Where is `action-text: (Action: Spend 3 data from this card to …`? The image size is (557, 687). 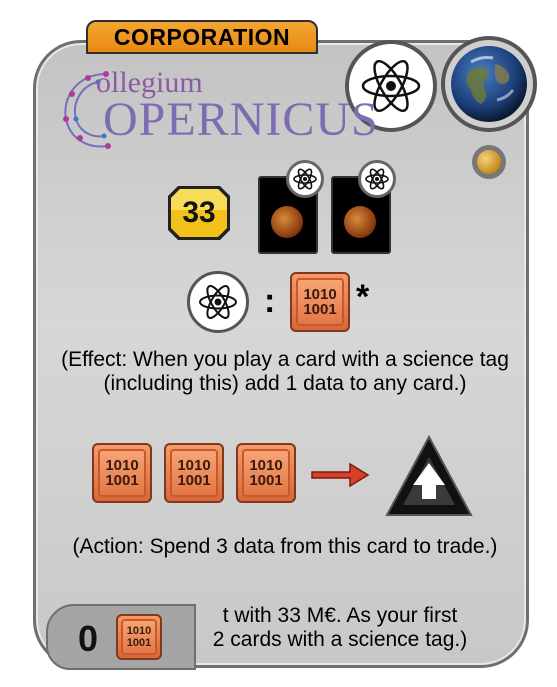
action-text: (Action: Spend 3 data from this card to … is located at coordinates (285, 546).